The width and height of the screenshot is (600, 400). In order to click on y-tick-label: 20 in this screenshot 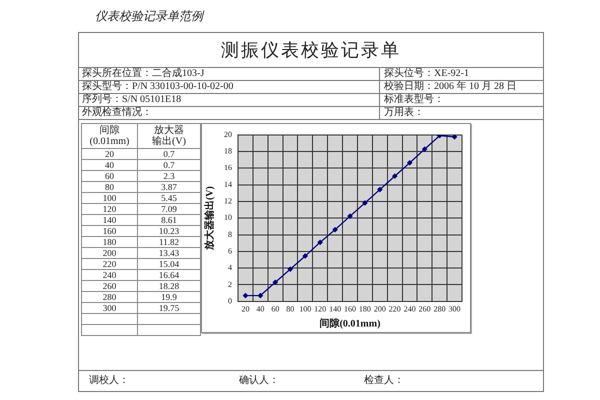, I will do `click(228, 134)`.